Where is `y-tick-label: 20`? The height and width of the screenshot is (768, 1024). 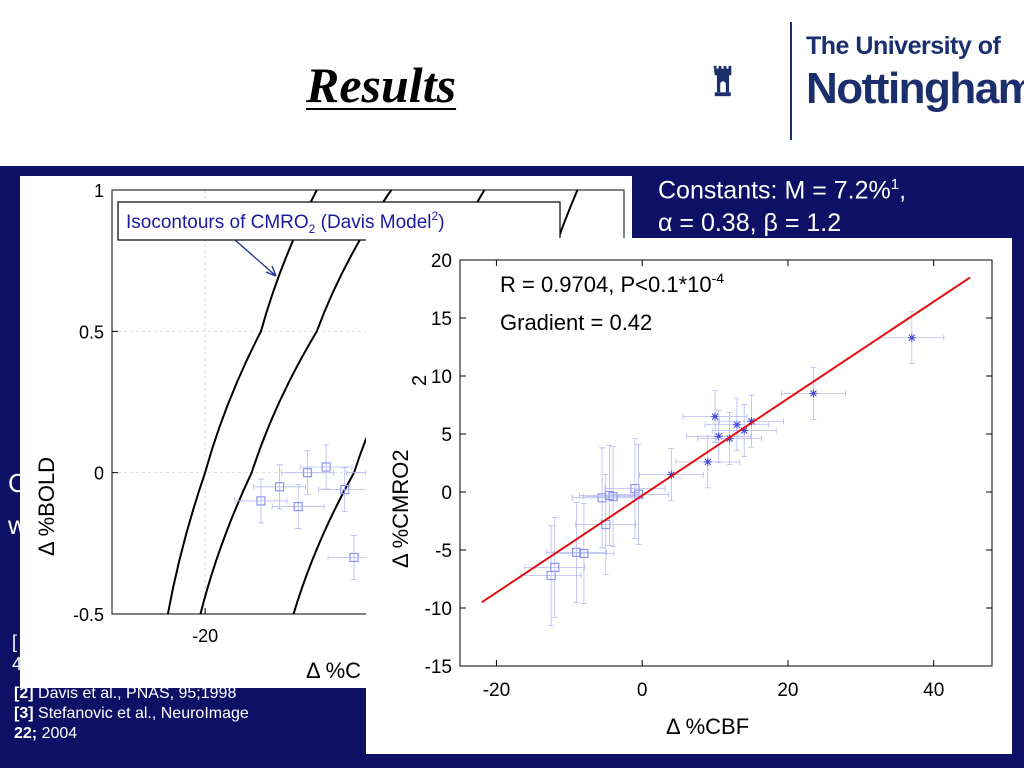
y-tick-label: 20 is located at coordinates (441, 261).